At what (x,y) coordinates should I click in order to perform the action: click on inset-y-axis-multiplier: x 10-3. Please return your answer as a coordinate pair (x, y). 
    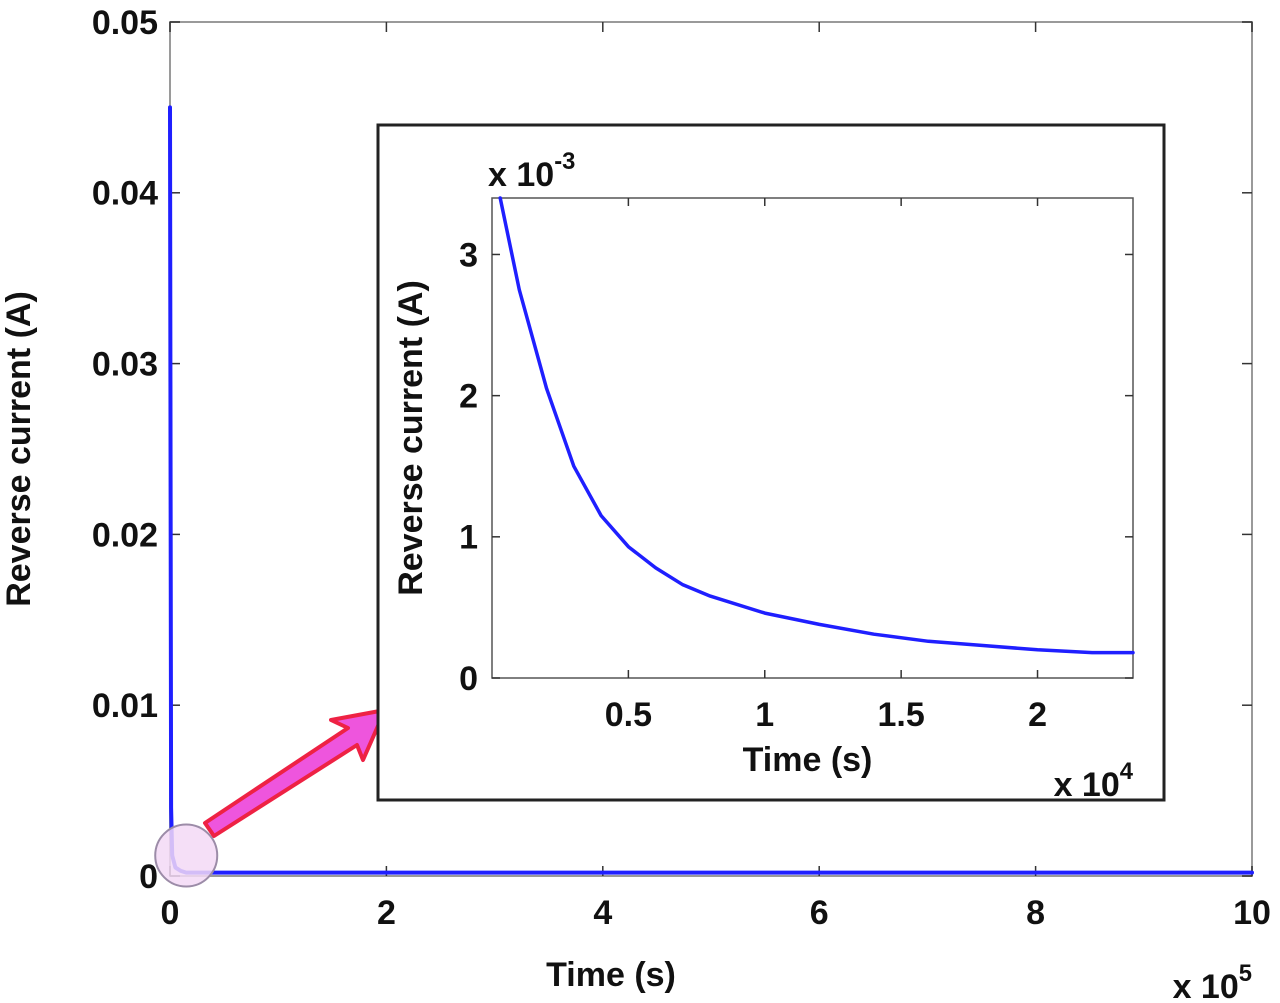
    Looking at the image, I should click on (531, 171).